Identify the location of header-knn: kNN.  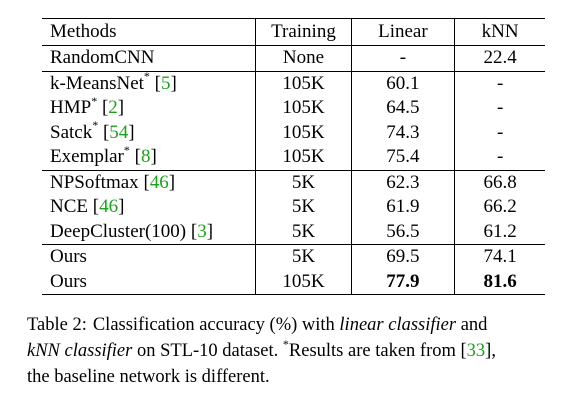
(499, 32).